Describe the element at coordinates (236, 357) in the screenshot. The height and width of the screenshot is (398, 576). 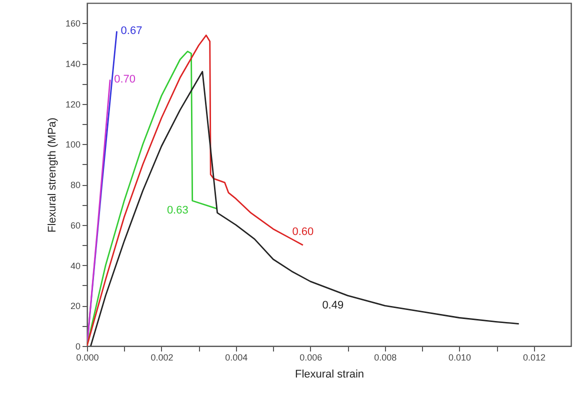
I see `x-tick-label: 0.004` at that location.